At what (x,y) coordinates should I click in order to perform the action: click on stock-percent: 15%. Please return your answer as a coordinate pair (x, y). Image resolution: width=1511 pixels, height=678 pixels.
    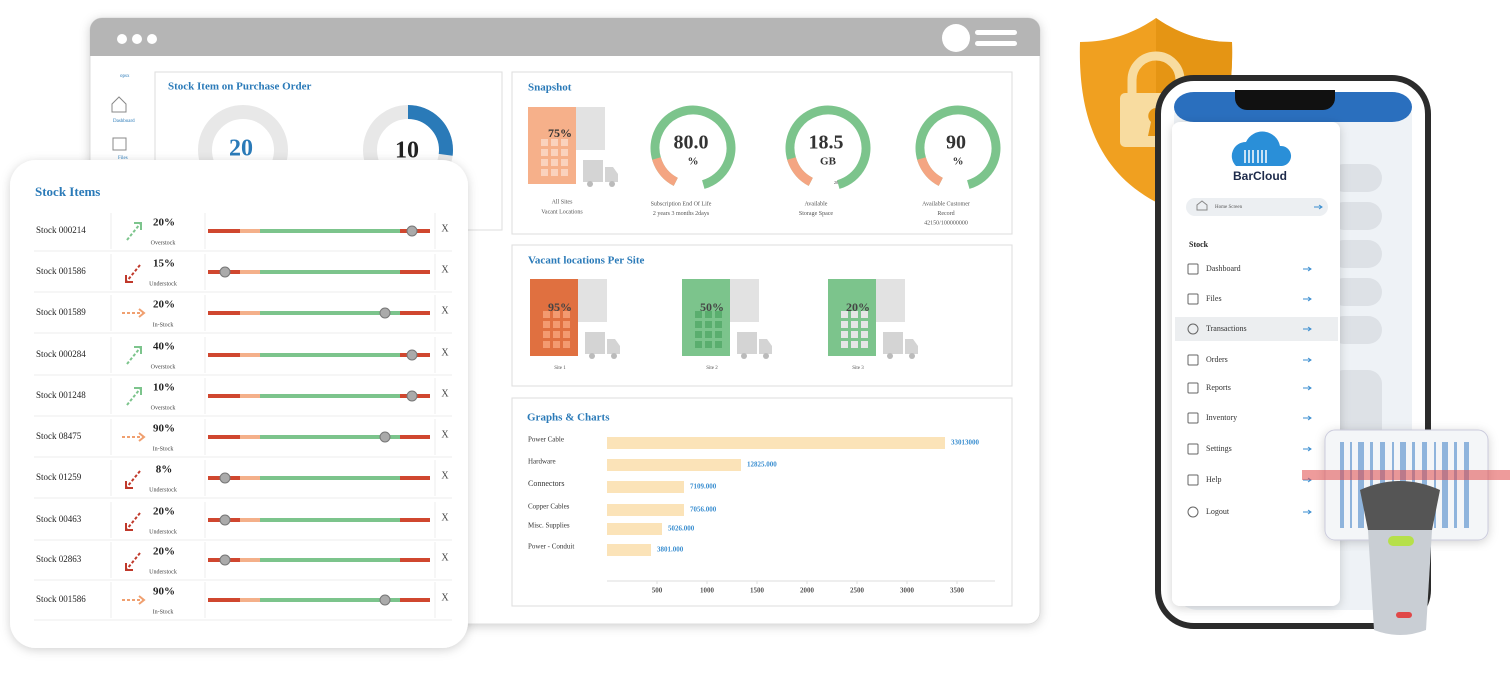
    Looking at the image, I should click on (164, 264).